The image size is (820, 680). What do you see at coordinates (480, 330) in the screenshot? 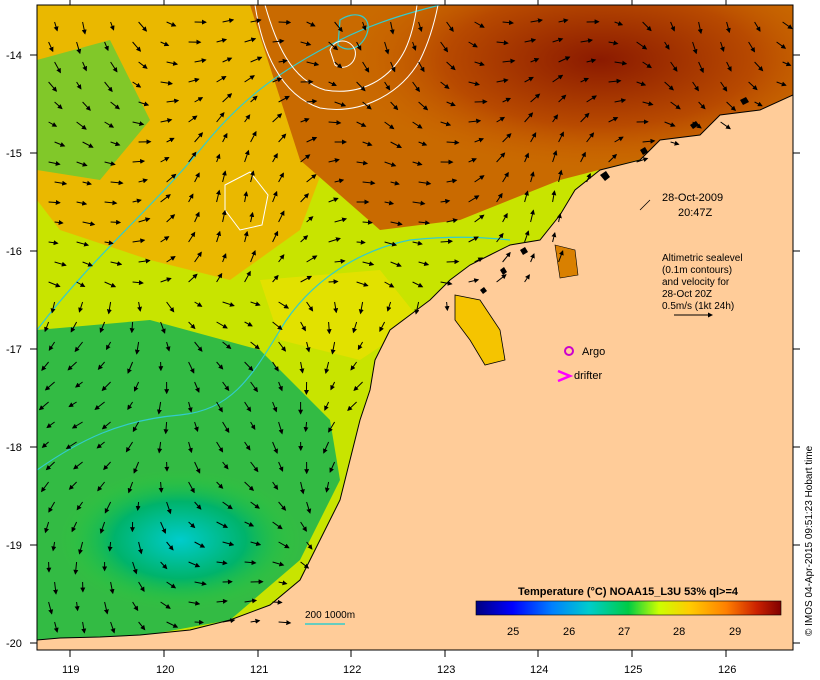
I see `king-sound-inlet` at bounding box center [480, 330].